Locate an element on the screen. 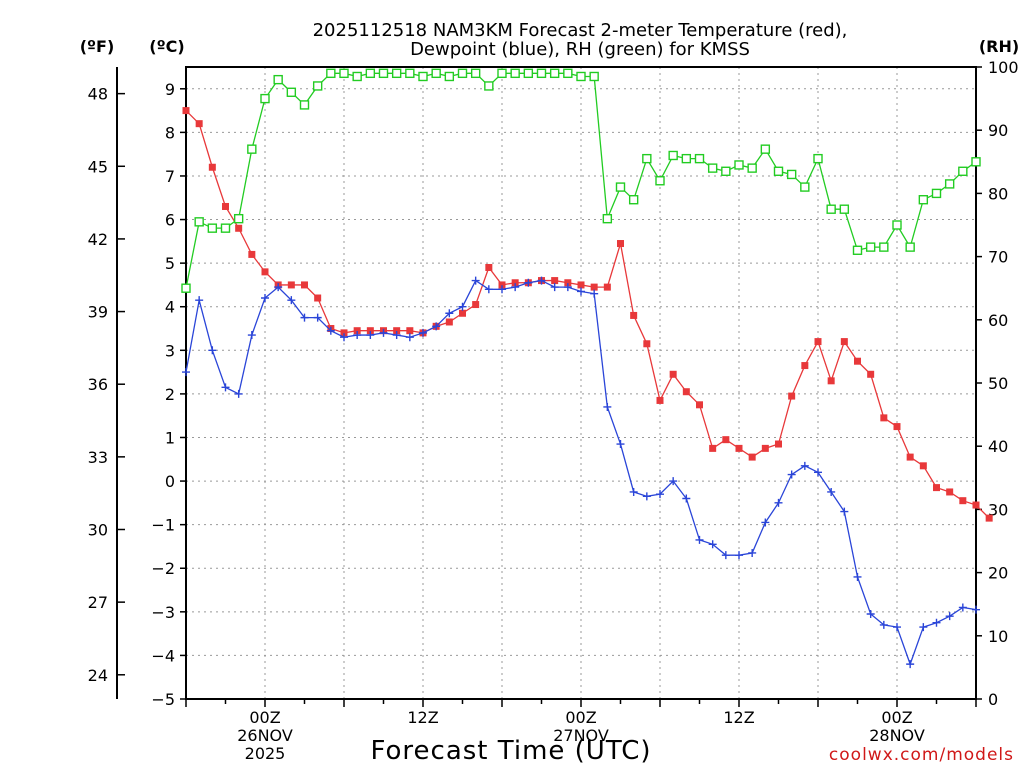 The image size is (1024, 768). time-tick-label: 00Z is located at coordinates (264, 717).